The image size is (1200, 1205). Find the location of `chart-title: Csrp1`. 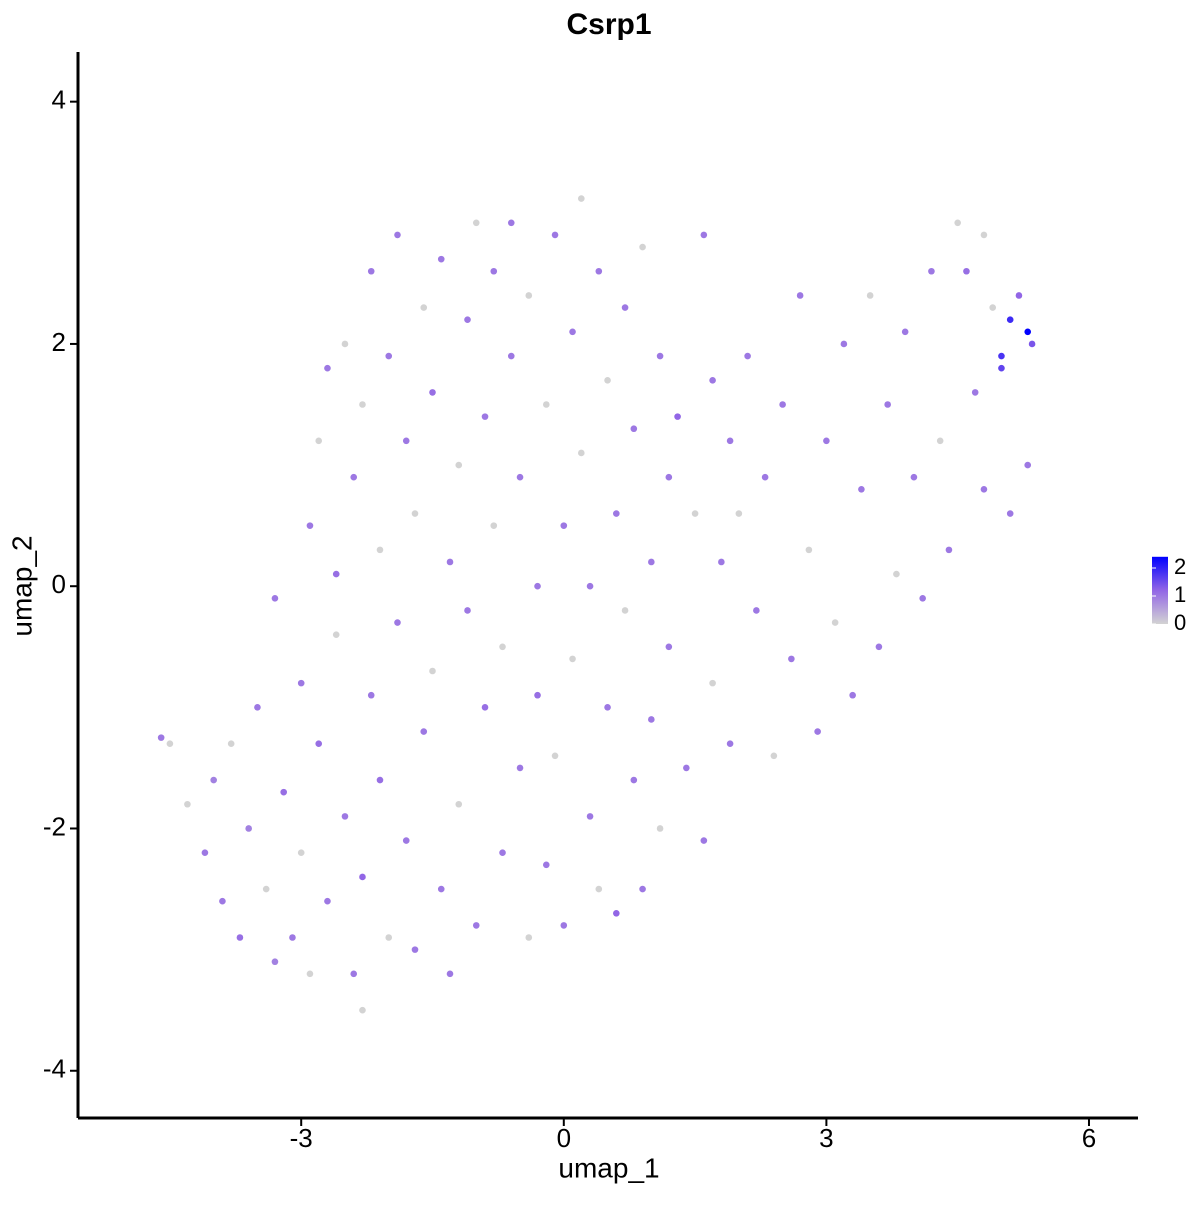

chart-title: Csrp1 is located at coordinates (608, 24).